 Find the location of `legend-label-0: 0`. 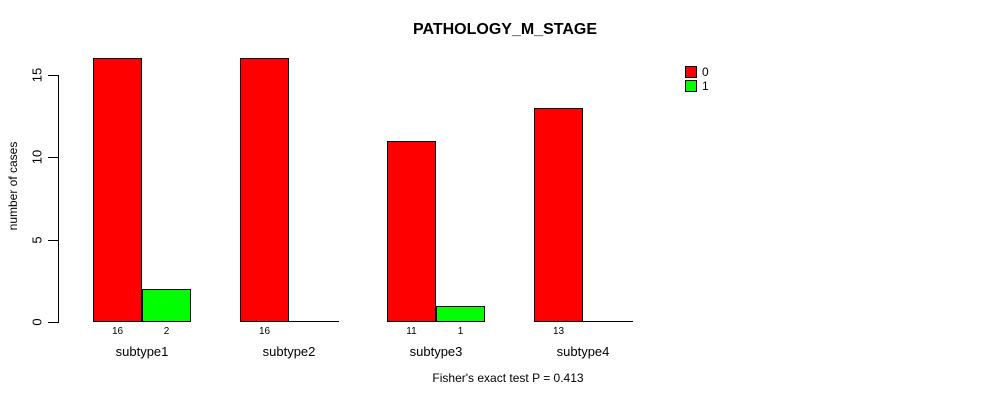

legend-label-0: 0 is located at coordinates (705, 72).